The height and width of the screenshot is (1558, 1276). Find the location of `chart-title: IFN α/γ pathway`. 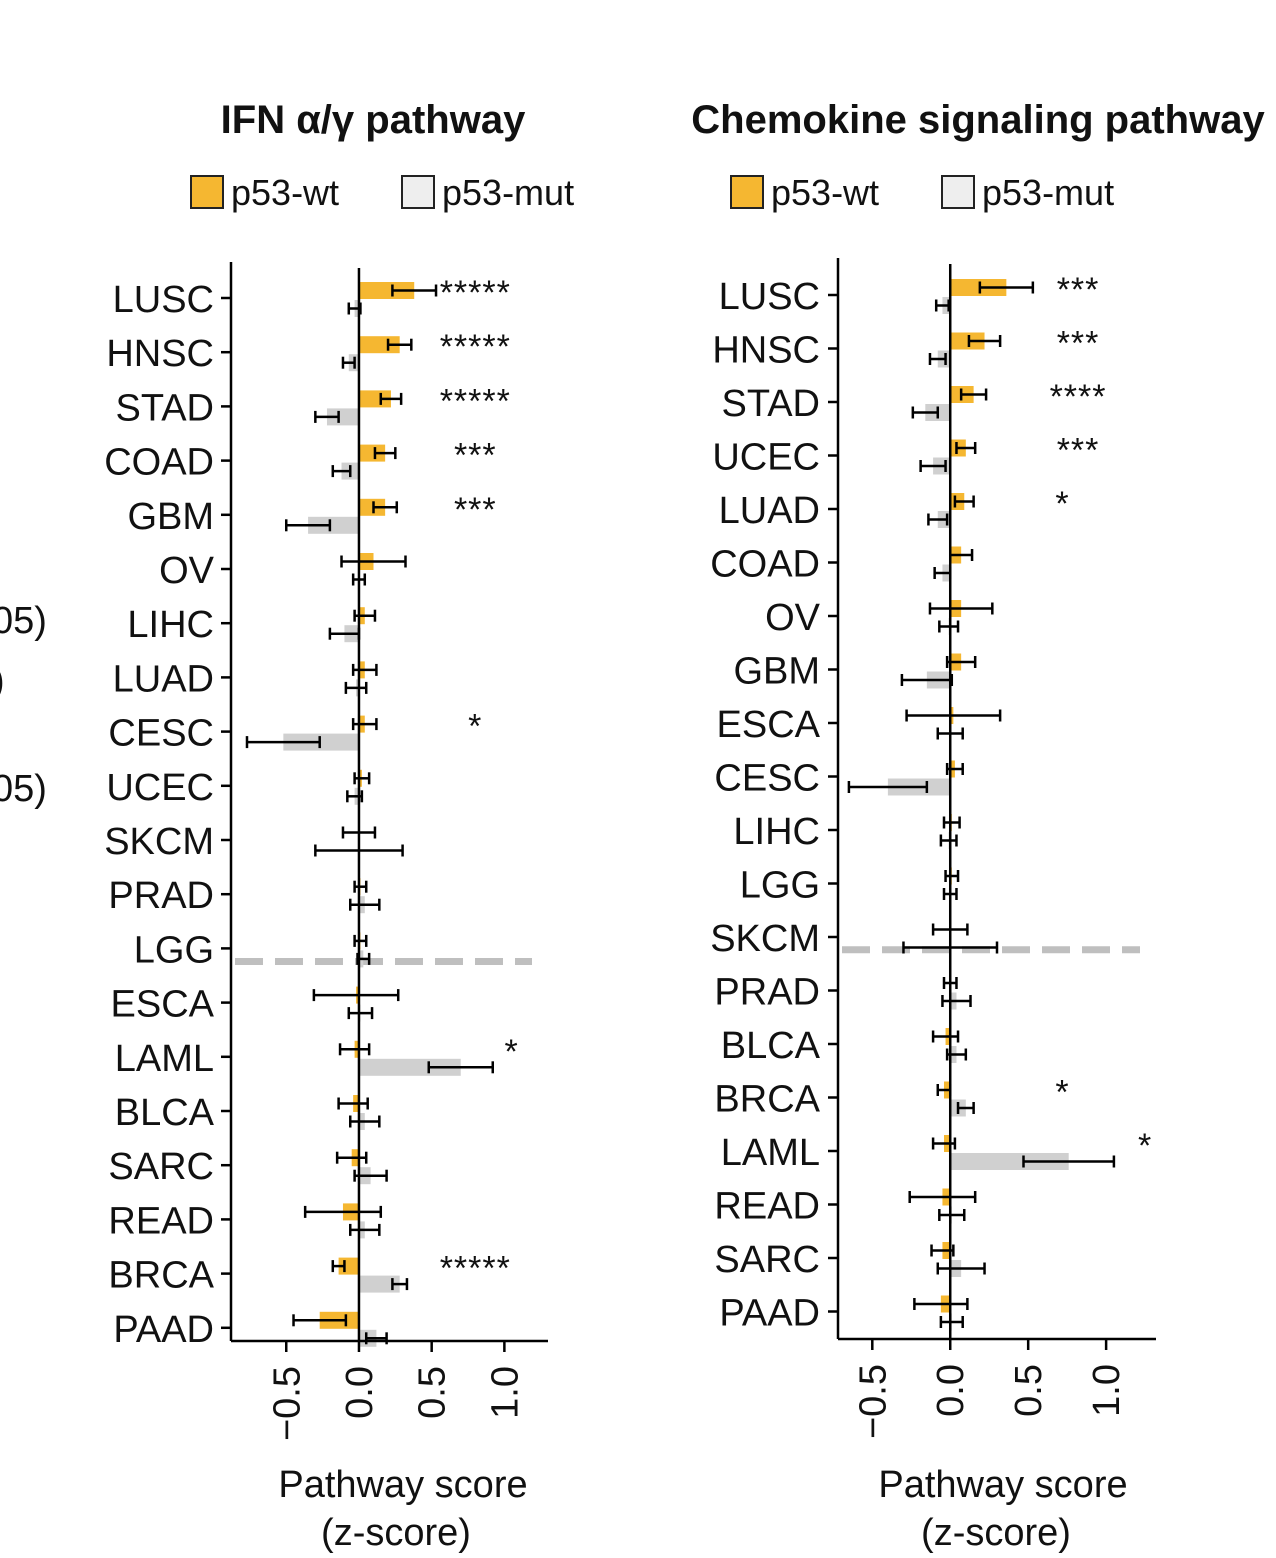

chart-title: IFN α/γ pathway is located at coordinates (373, 120).